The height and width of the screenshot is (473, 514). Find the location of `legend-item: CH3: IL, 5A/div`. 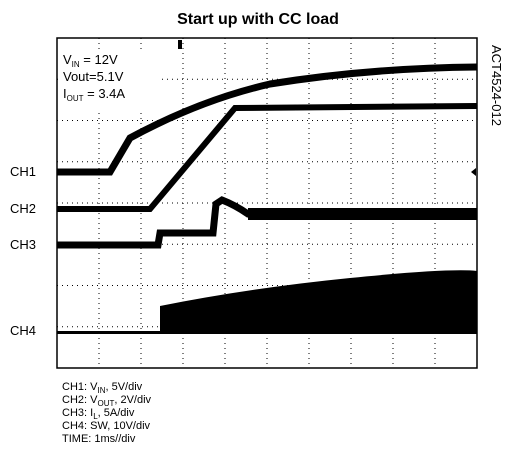

legend-item: CH3: IL, 5A/div is located at coordinates (98, 414).